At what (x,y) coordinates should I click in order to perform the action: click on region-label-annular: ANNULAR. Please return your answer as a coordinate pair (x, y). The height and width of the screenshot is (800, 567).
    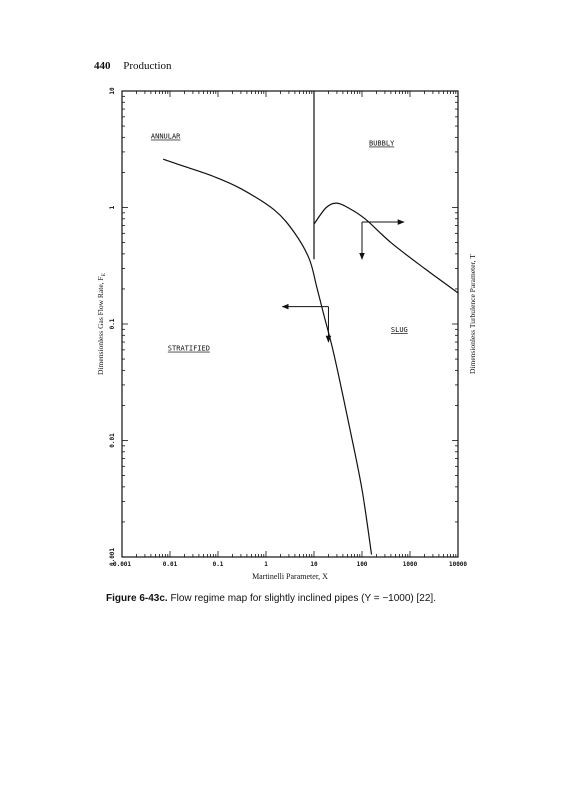
    Looking at the image, I should click on (166, 137).